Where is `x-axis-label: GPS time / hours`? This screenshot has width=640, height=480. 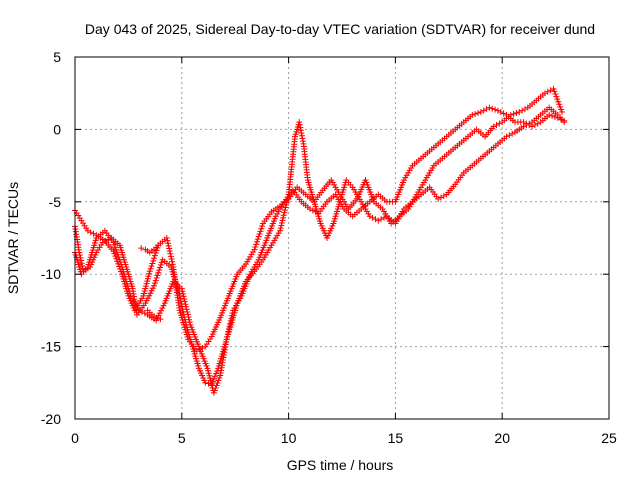
x-axis-label: GPS time / hours is located at coordinates (340, 465).